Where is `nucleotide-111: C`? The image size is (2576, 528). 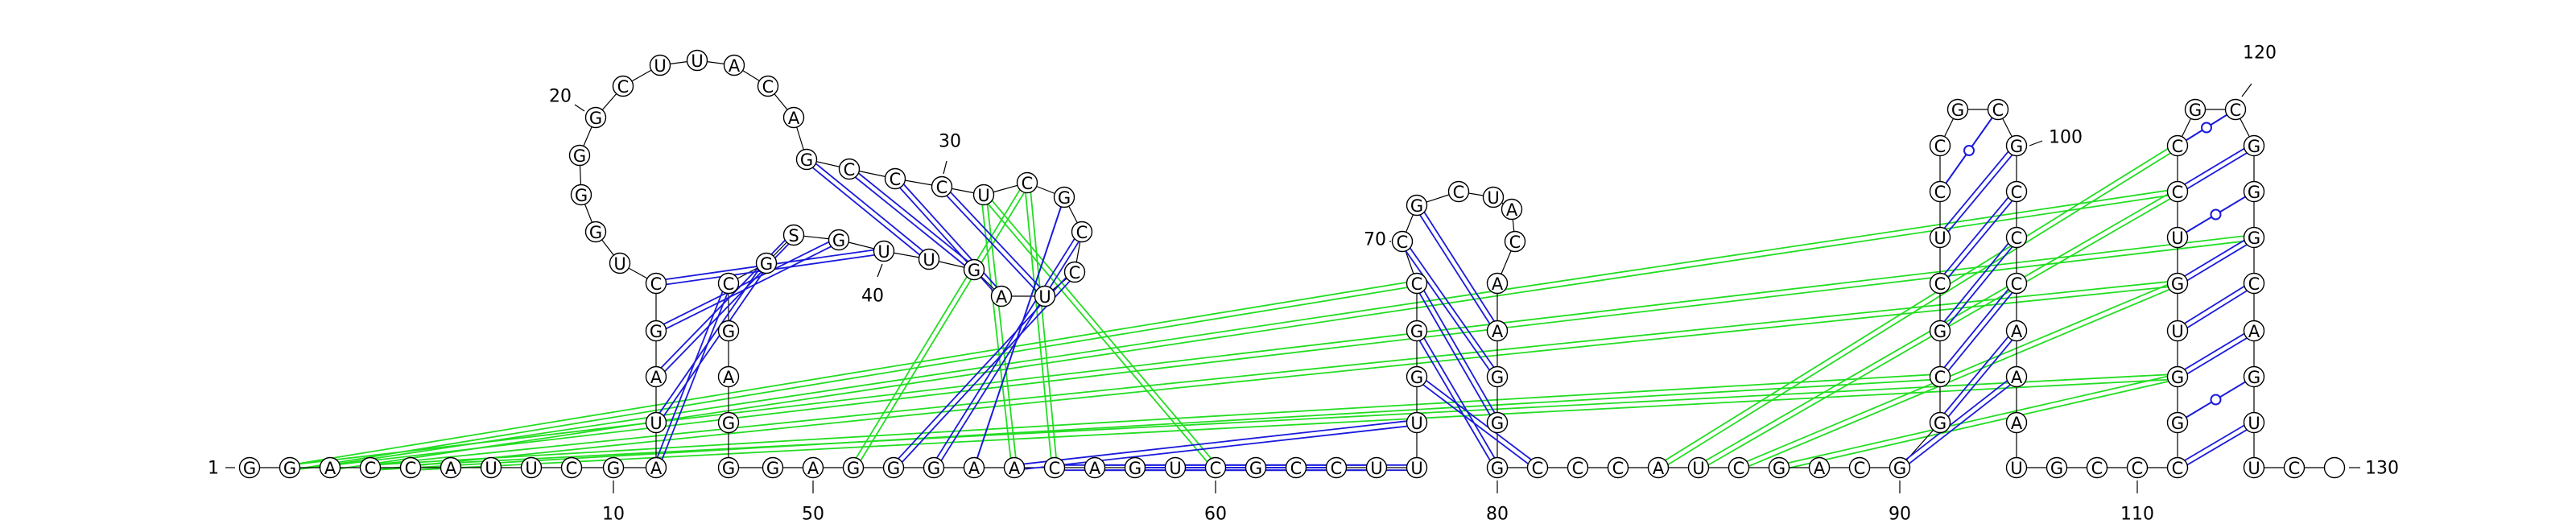
nucleotide-111: C is located at coordinates (2178, 469).